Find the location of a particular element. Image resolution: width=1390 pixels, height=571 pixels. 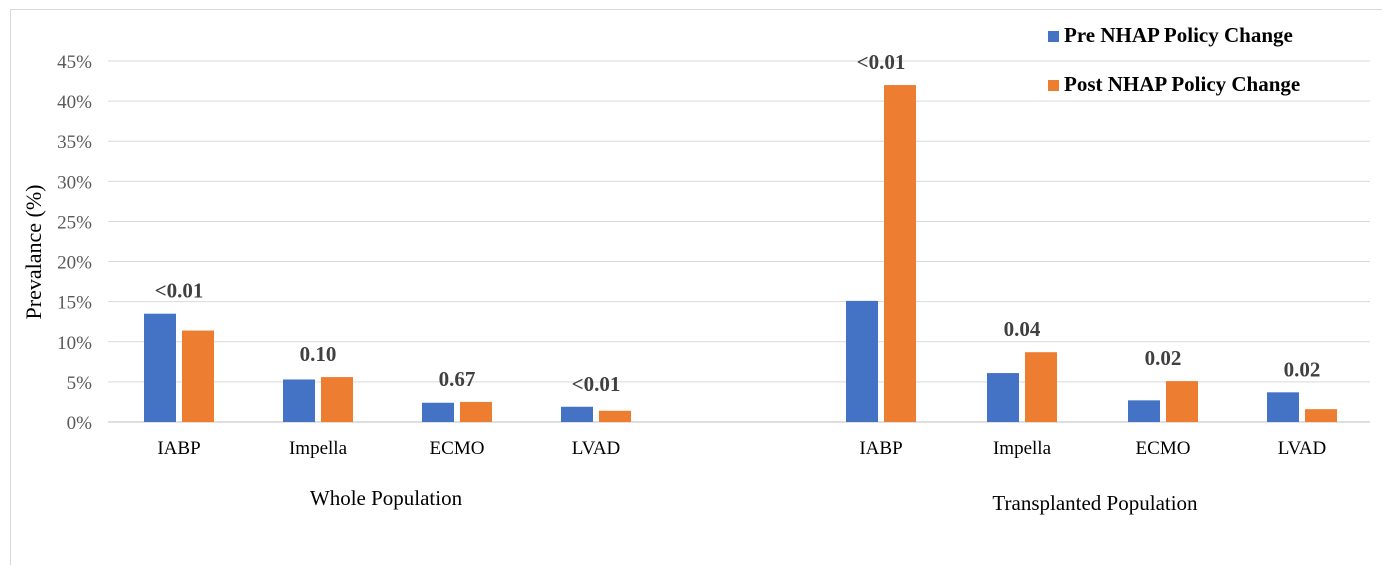

y-tick-label: 25% is located at coordinates (74, 222).